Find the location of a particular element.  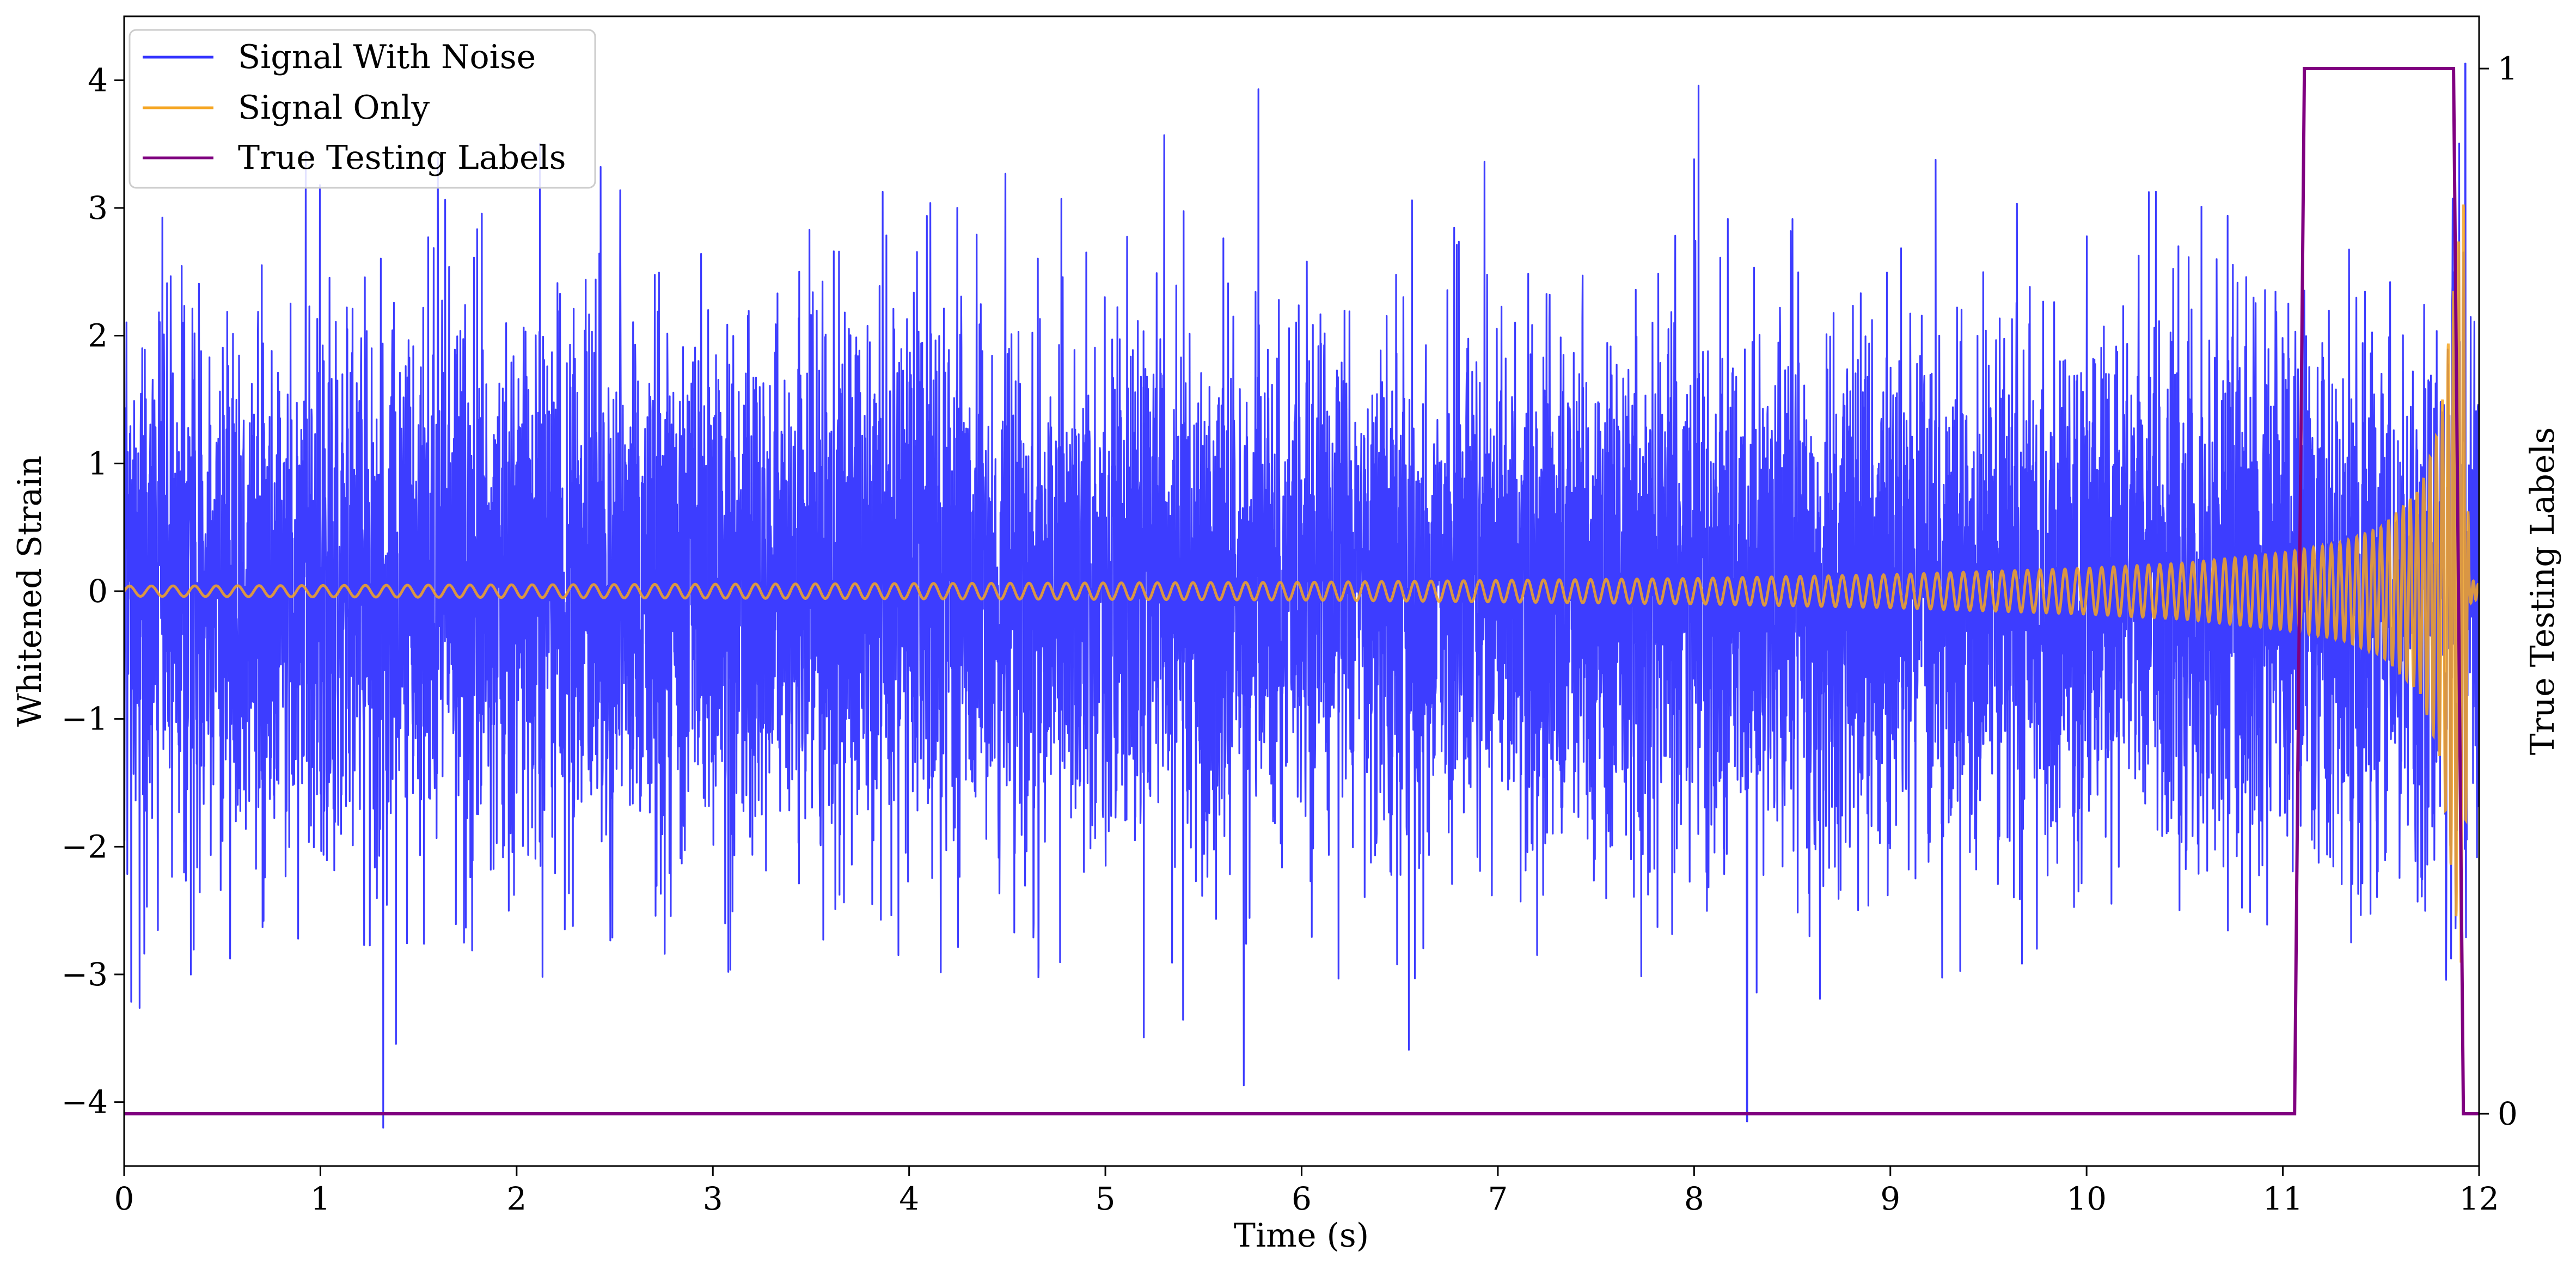

y-tick-label: −2 is located at coordinates (85, 846).